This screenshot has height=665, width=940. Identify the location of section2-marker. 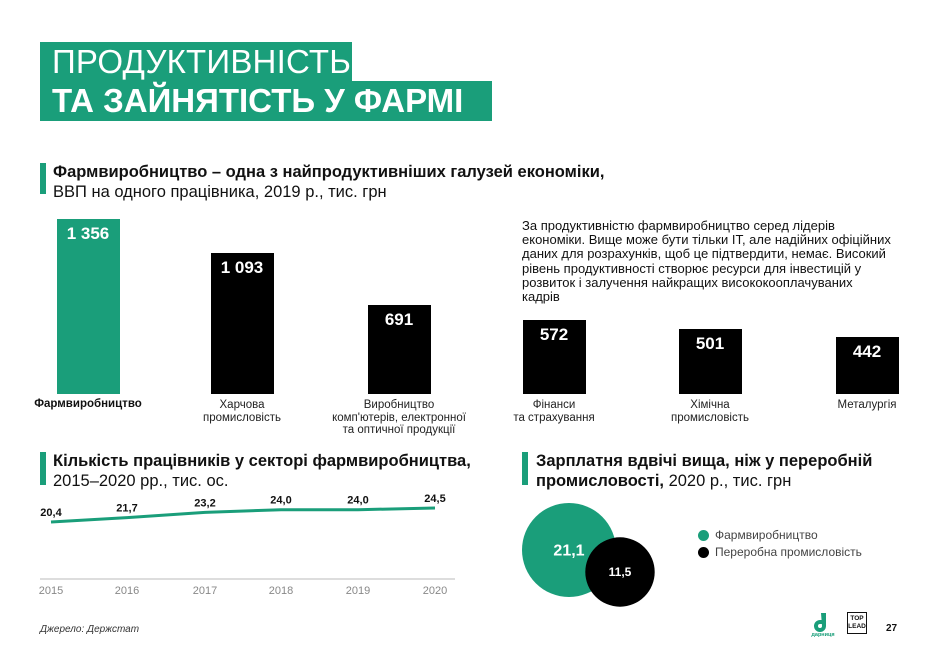
(43, 468).